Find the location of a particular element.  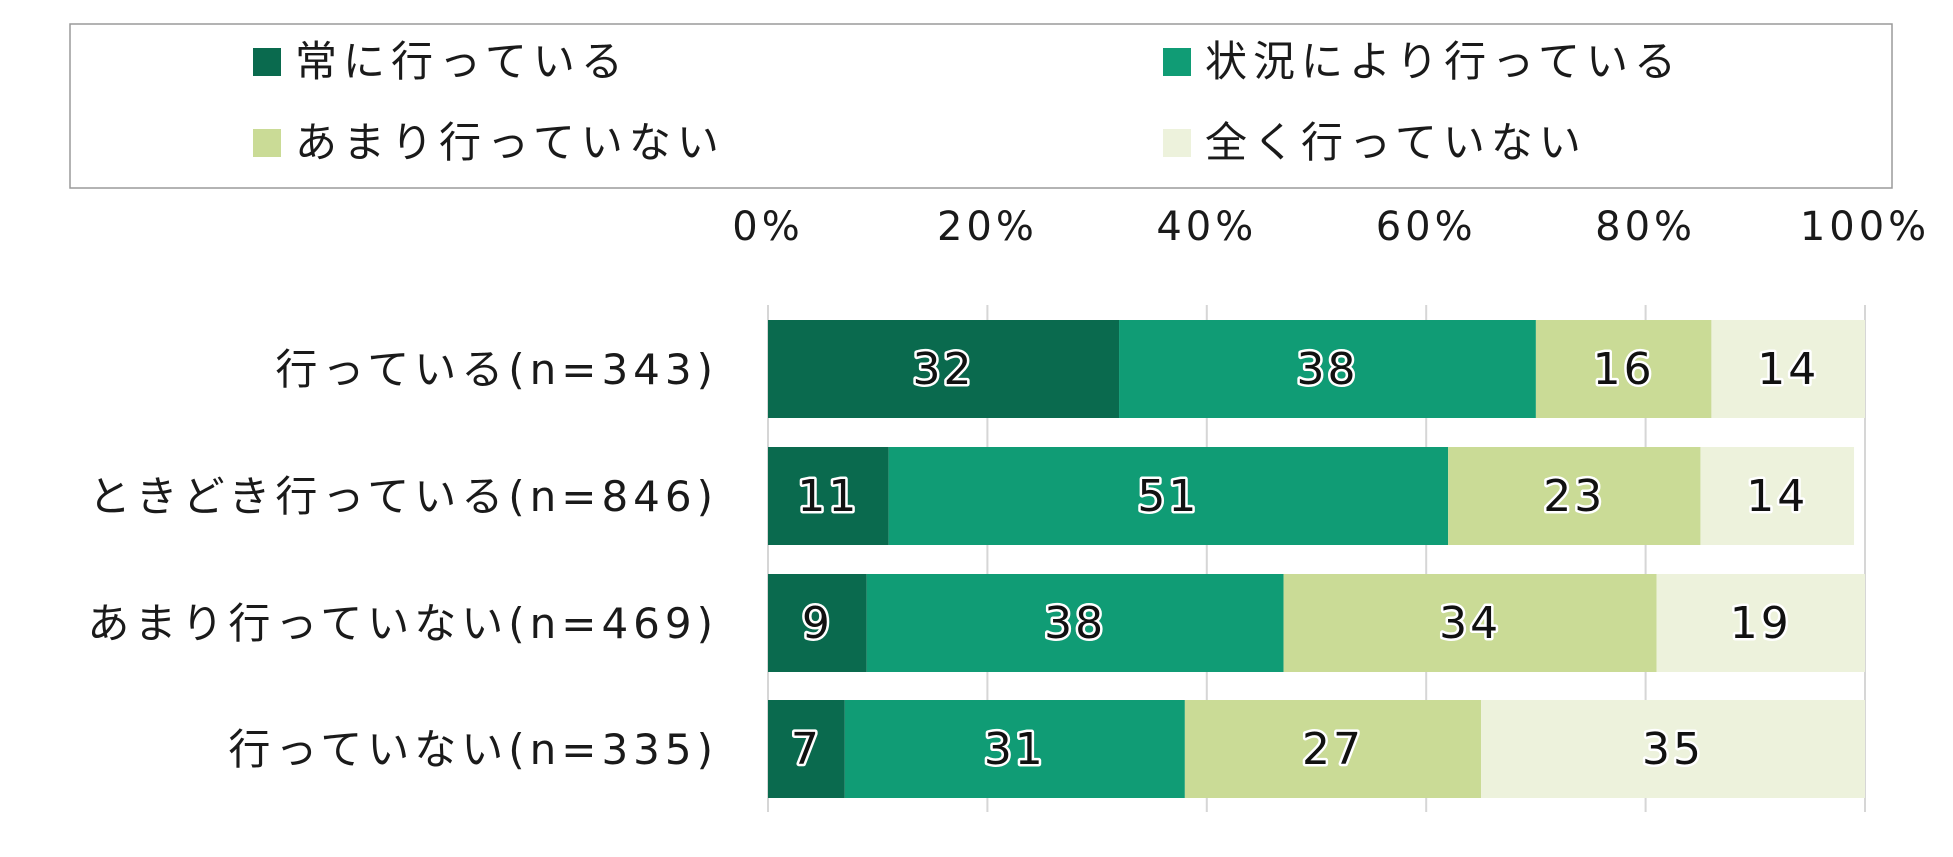

legend-label: あまり行っていない is located at coordinates (510, 142).